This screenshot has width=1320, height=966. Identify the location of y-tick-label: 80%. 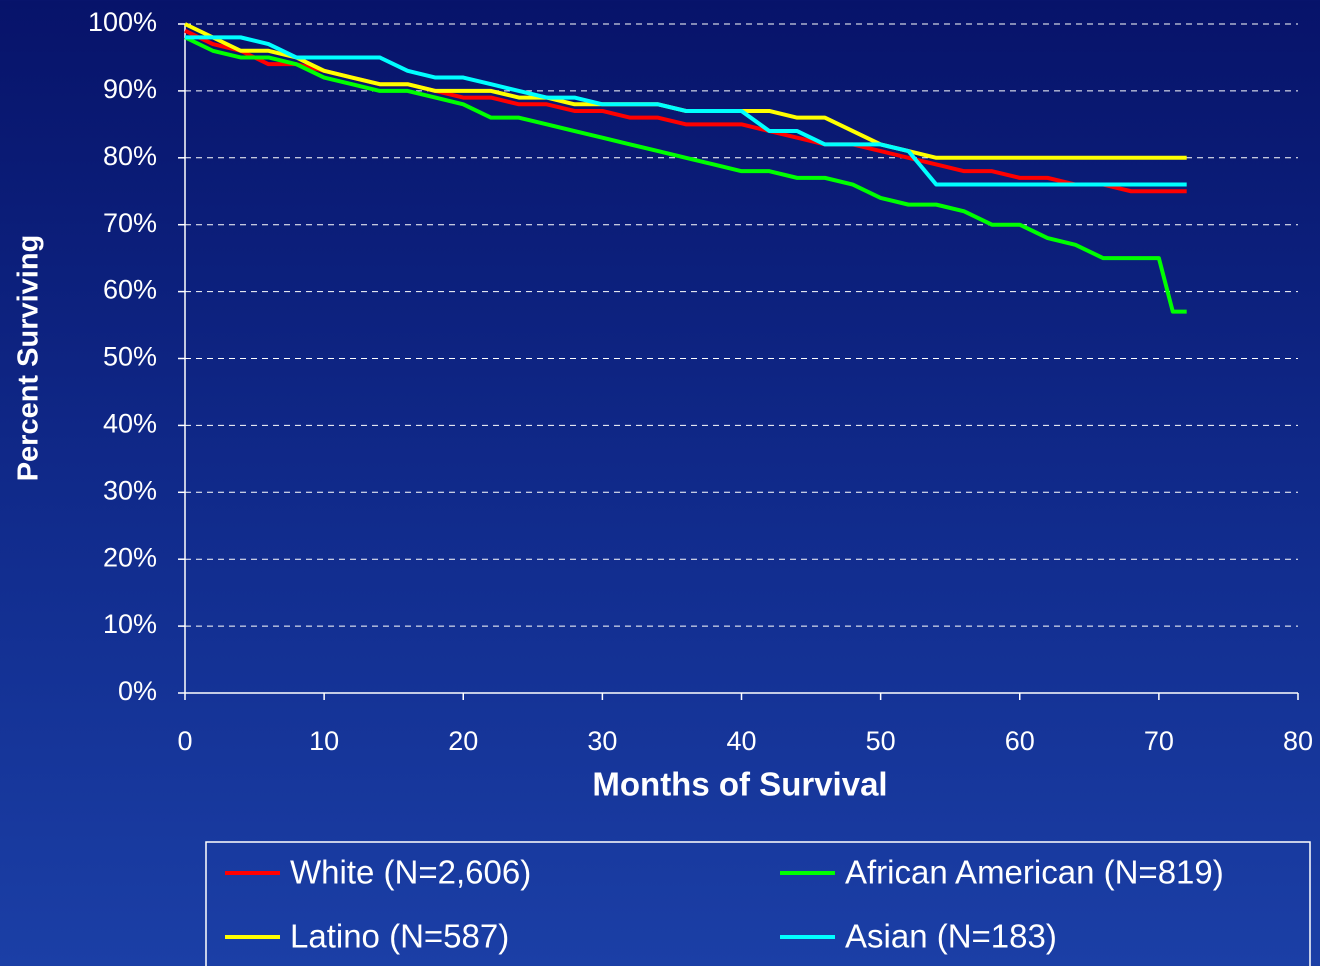
(130, 156).